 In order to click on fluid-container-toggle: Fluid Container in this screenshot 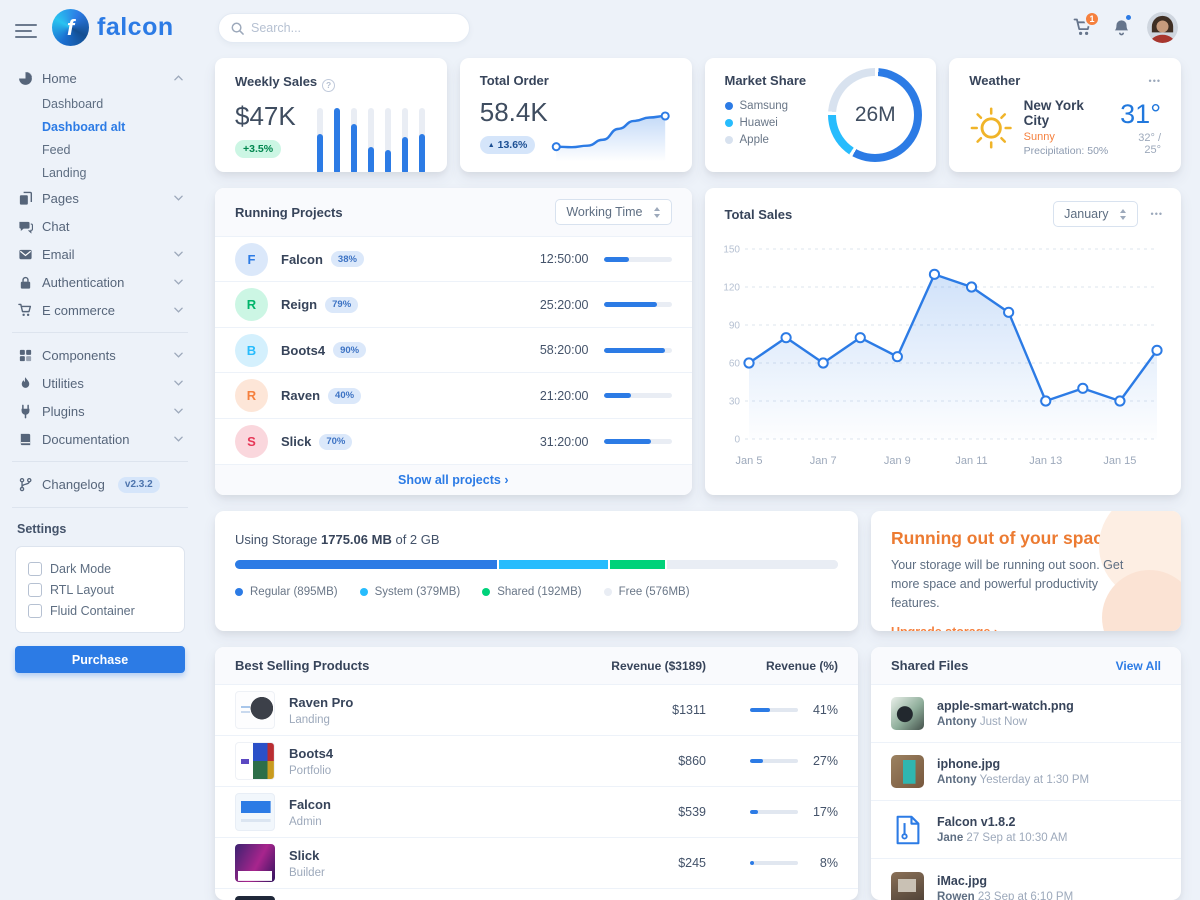, I will do `click(100, 610)`.